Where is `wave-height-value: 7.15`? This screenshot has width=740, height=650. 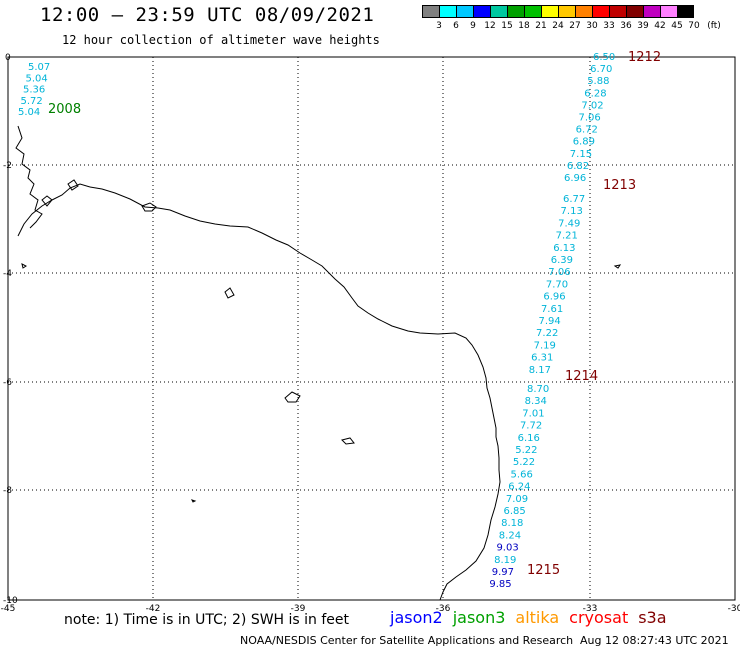
wave-height-value: 7.15 is located at coordinates (581, 154).